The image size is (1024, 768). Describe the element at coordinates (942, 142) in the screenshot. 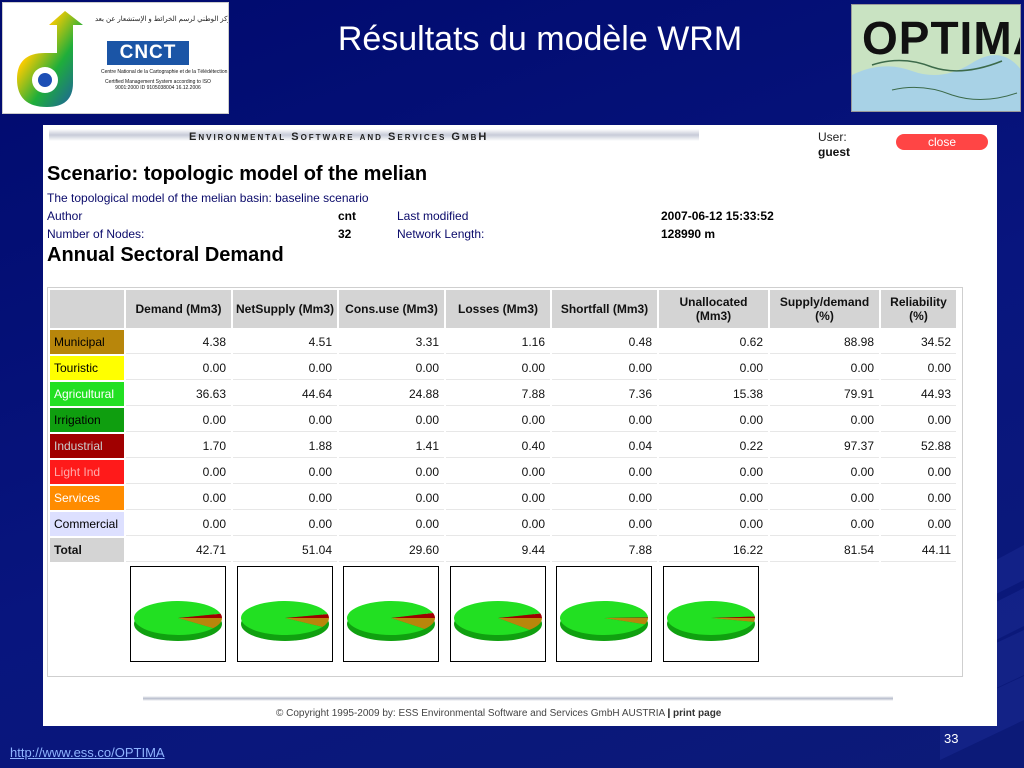

I see `close-button: close` at that location.